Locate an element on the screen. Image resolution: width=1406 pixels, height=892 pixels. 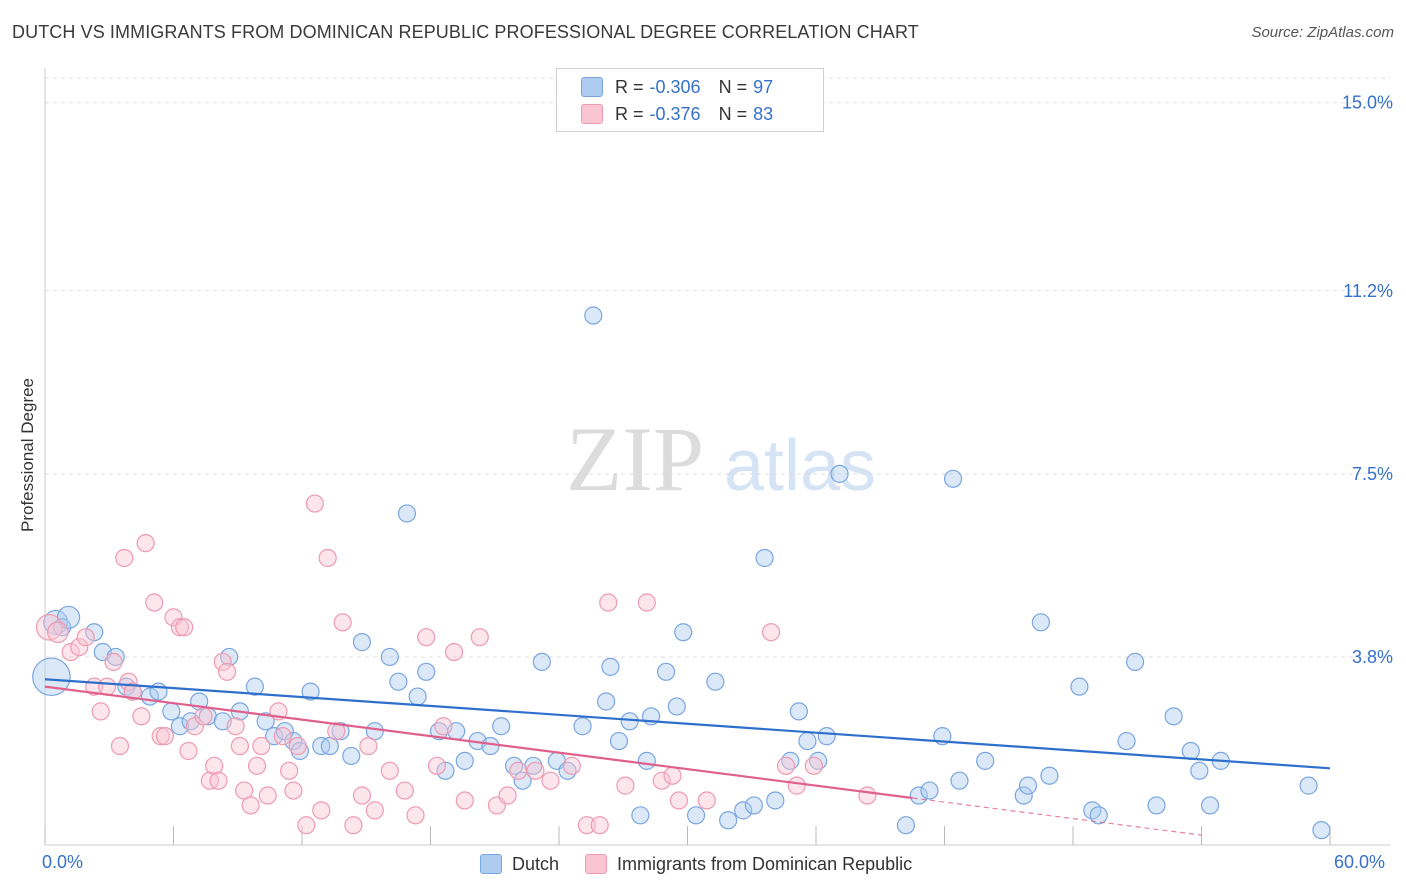
legend-item-dominican: Immigrants from Dominican Republic is located at coordinates (748, 864).